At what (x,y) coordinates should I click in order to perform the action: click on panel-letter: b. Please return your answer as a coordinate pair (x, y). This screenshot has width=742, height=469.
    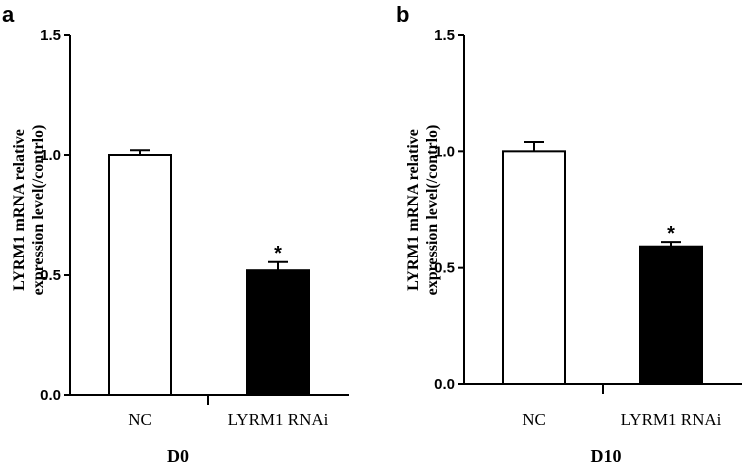
    Looking at the image, I should click on (402, 14).